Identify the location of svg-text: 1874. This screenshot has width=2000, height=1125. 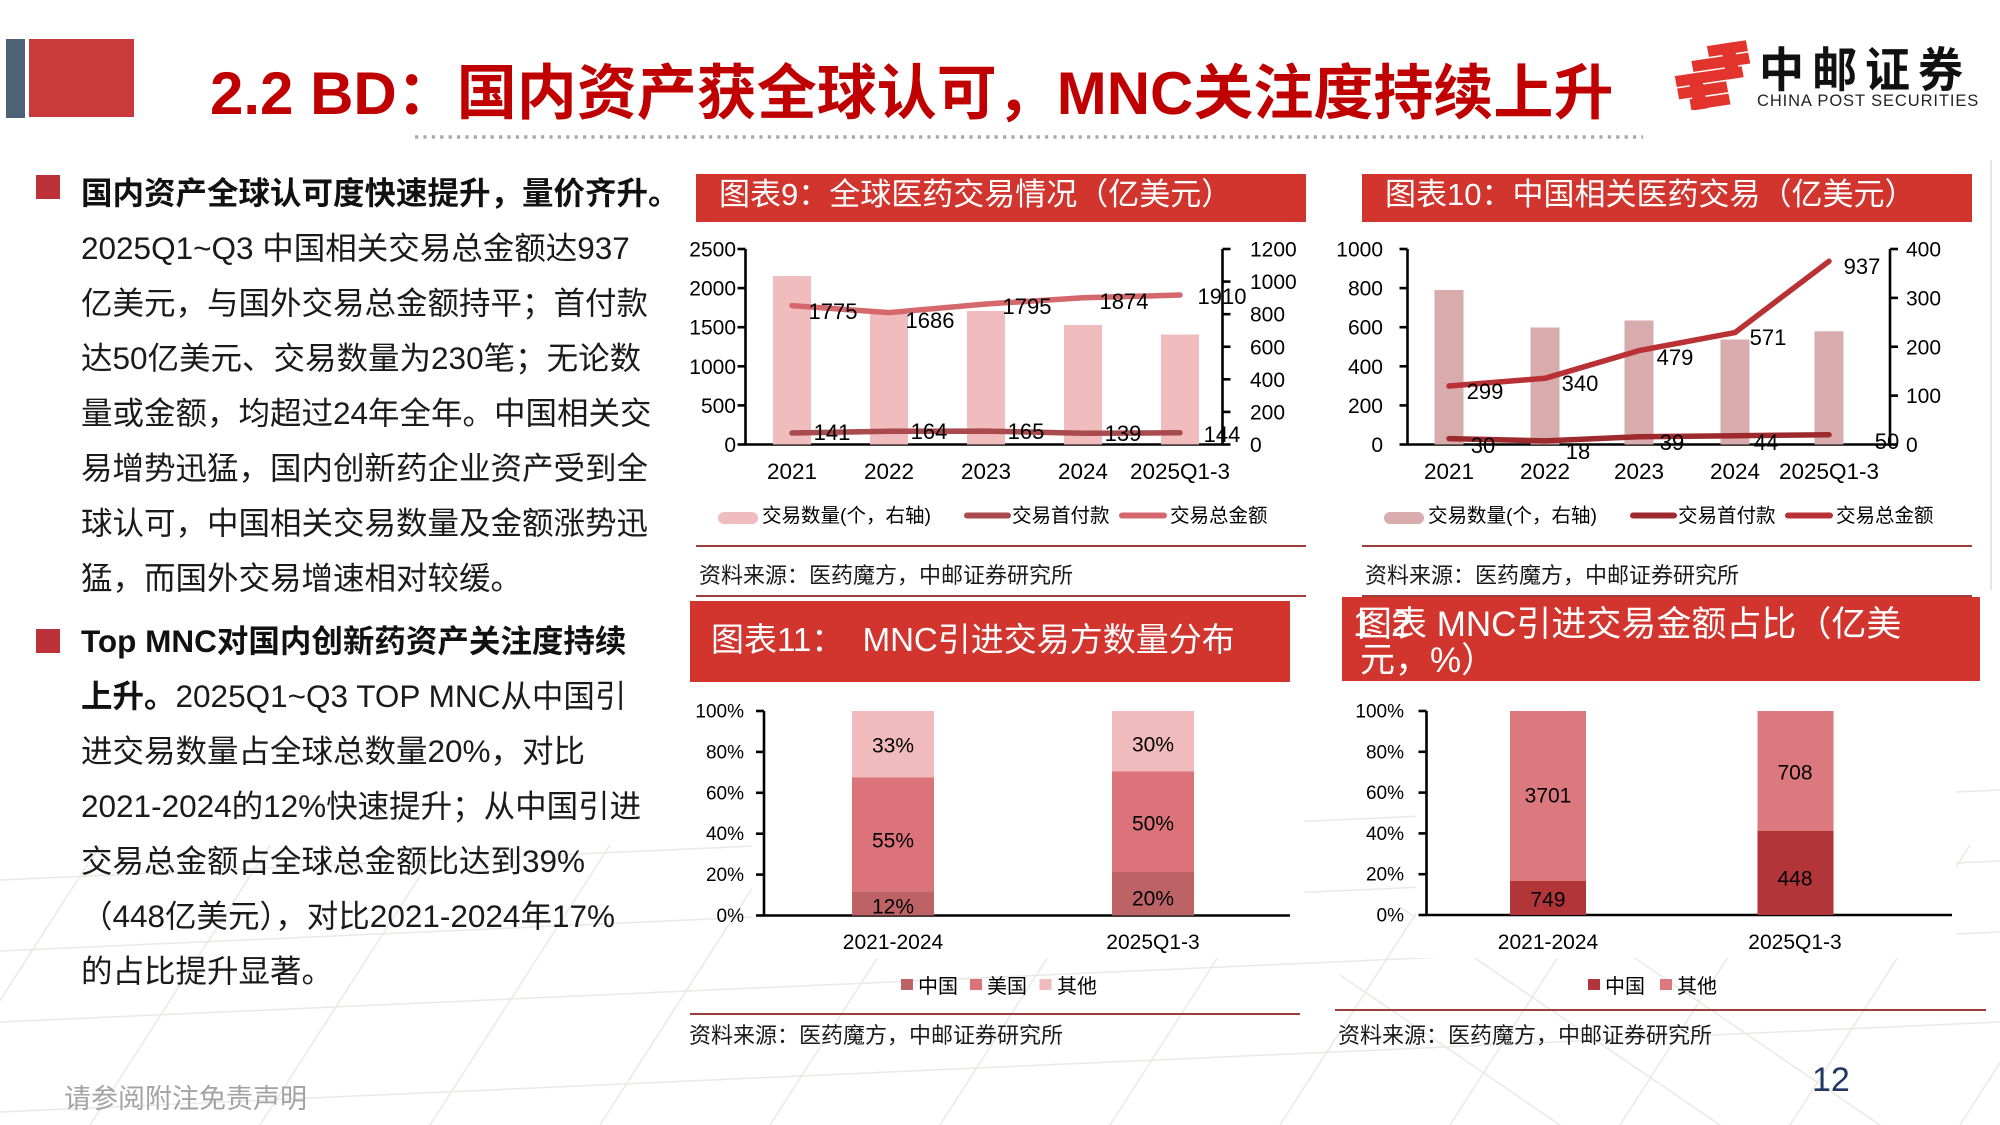
(1124, 301).